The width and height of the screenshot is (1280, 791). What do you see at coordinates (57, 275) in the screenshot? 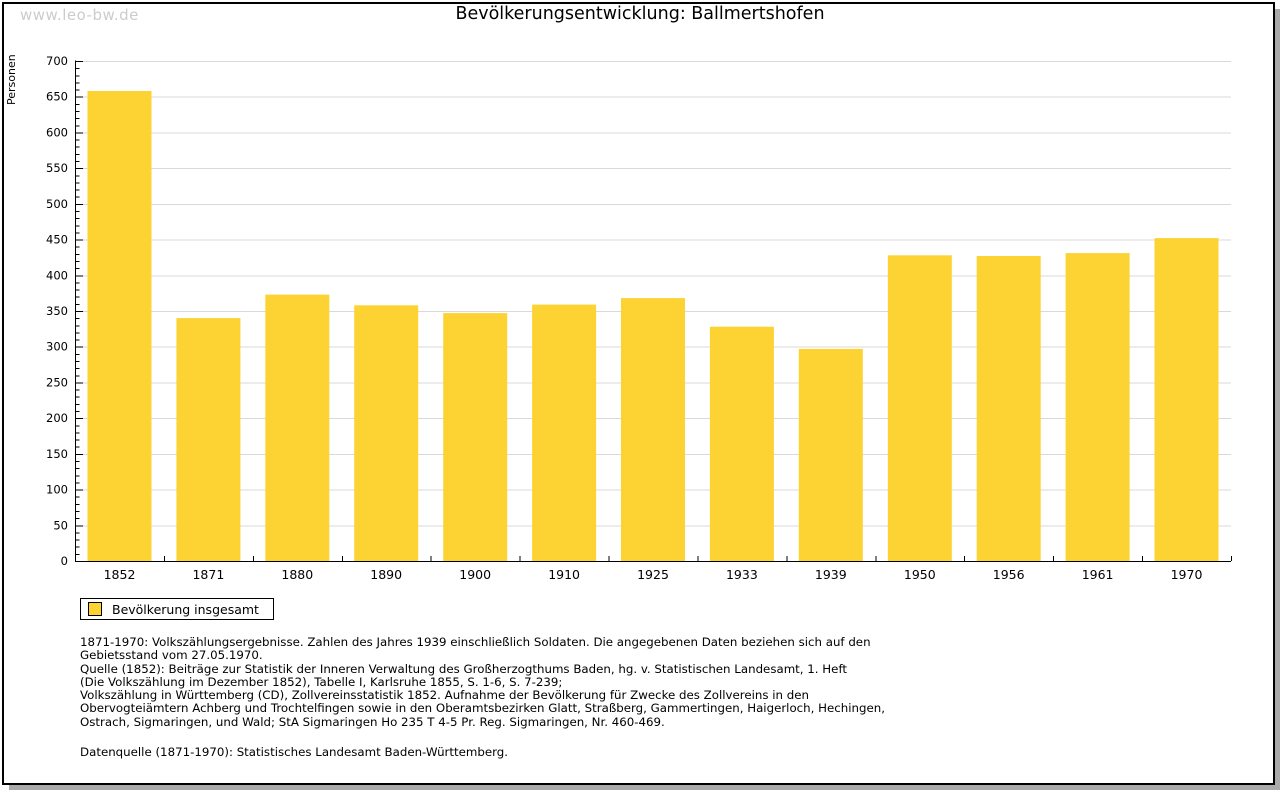
I see `y-tick-label: 400` at bounding box center [57, 275].